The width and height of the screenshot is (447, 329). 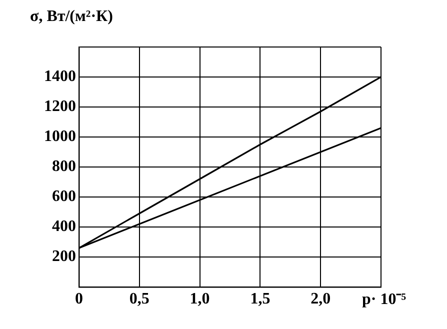 I want to click on y-tick-label: 400, so click(x=64, y=227).